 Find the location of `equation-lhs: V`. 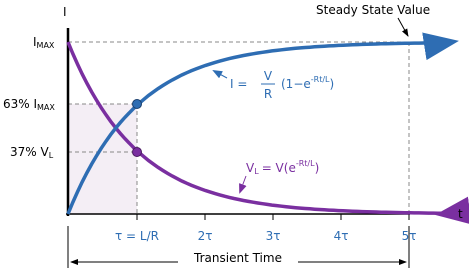

equation-lhs: V is located at coordinates (250, 168).